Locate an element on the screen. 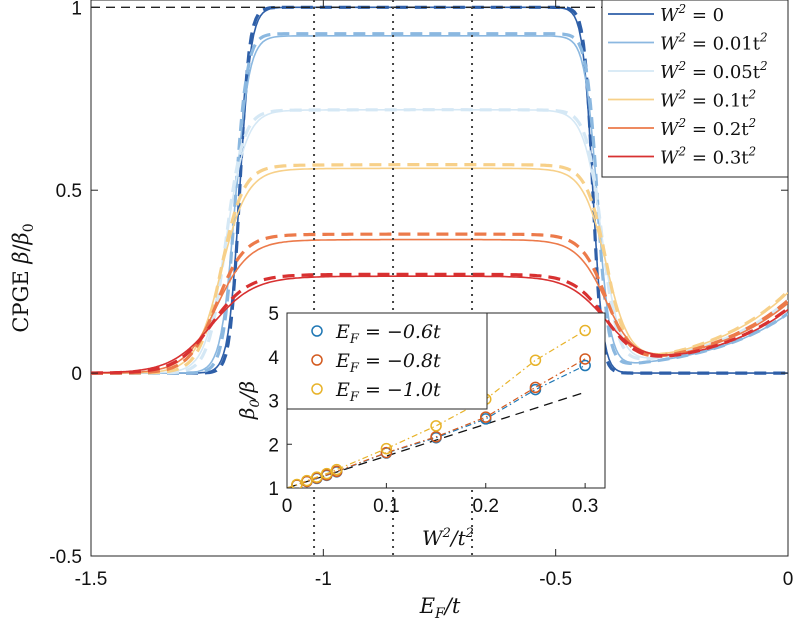 Image resolution: width=797 pixels, height=627 pixels. legend-label-5: W2 = 0.3t2 is located at coordinates (708, 157).